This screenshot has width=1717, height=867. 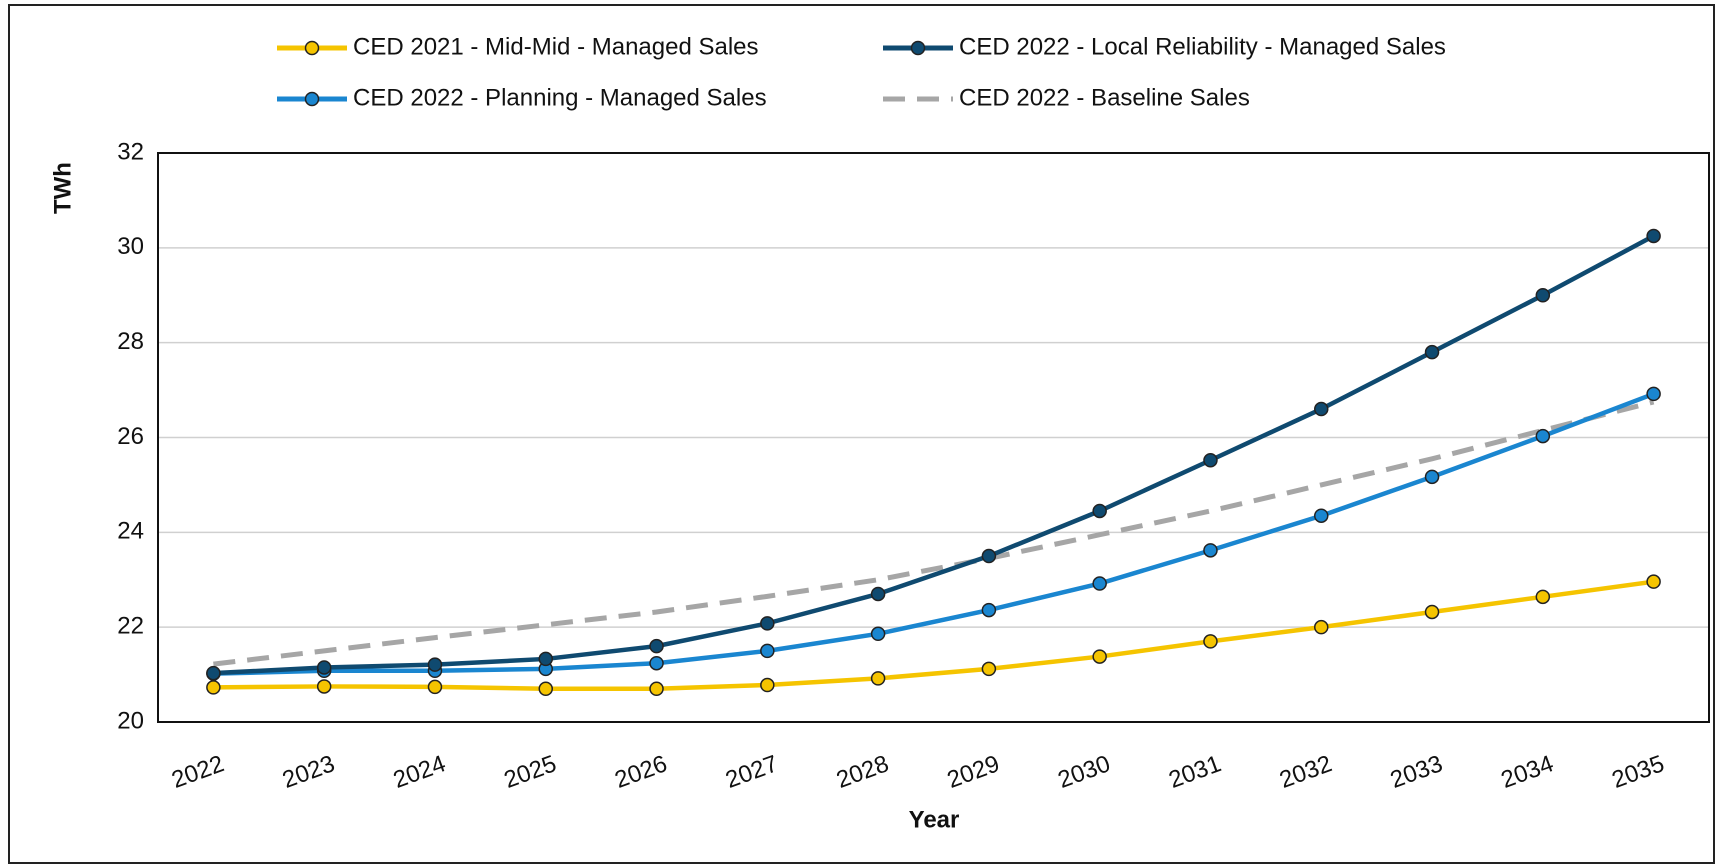 I want to click on x-axis-title: Year, so click(x=934, y=819).